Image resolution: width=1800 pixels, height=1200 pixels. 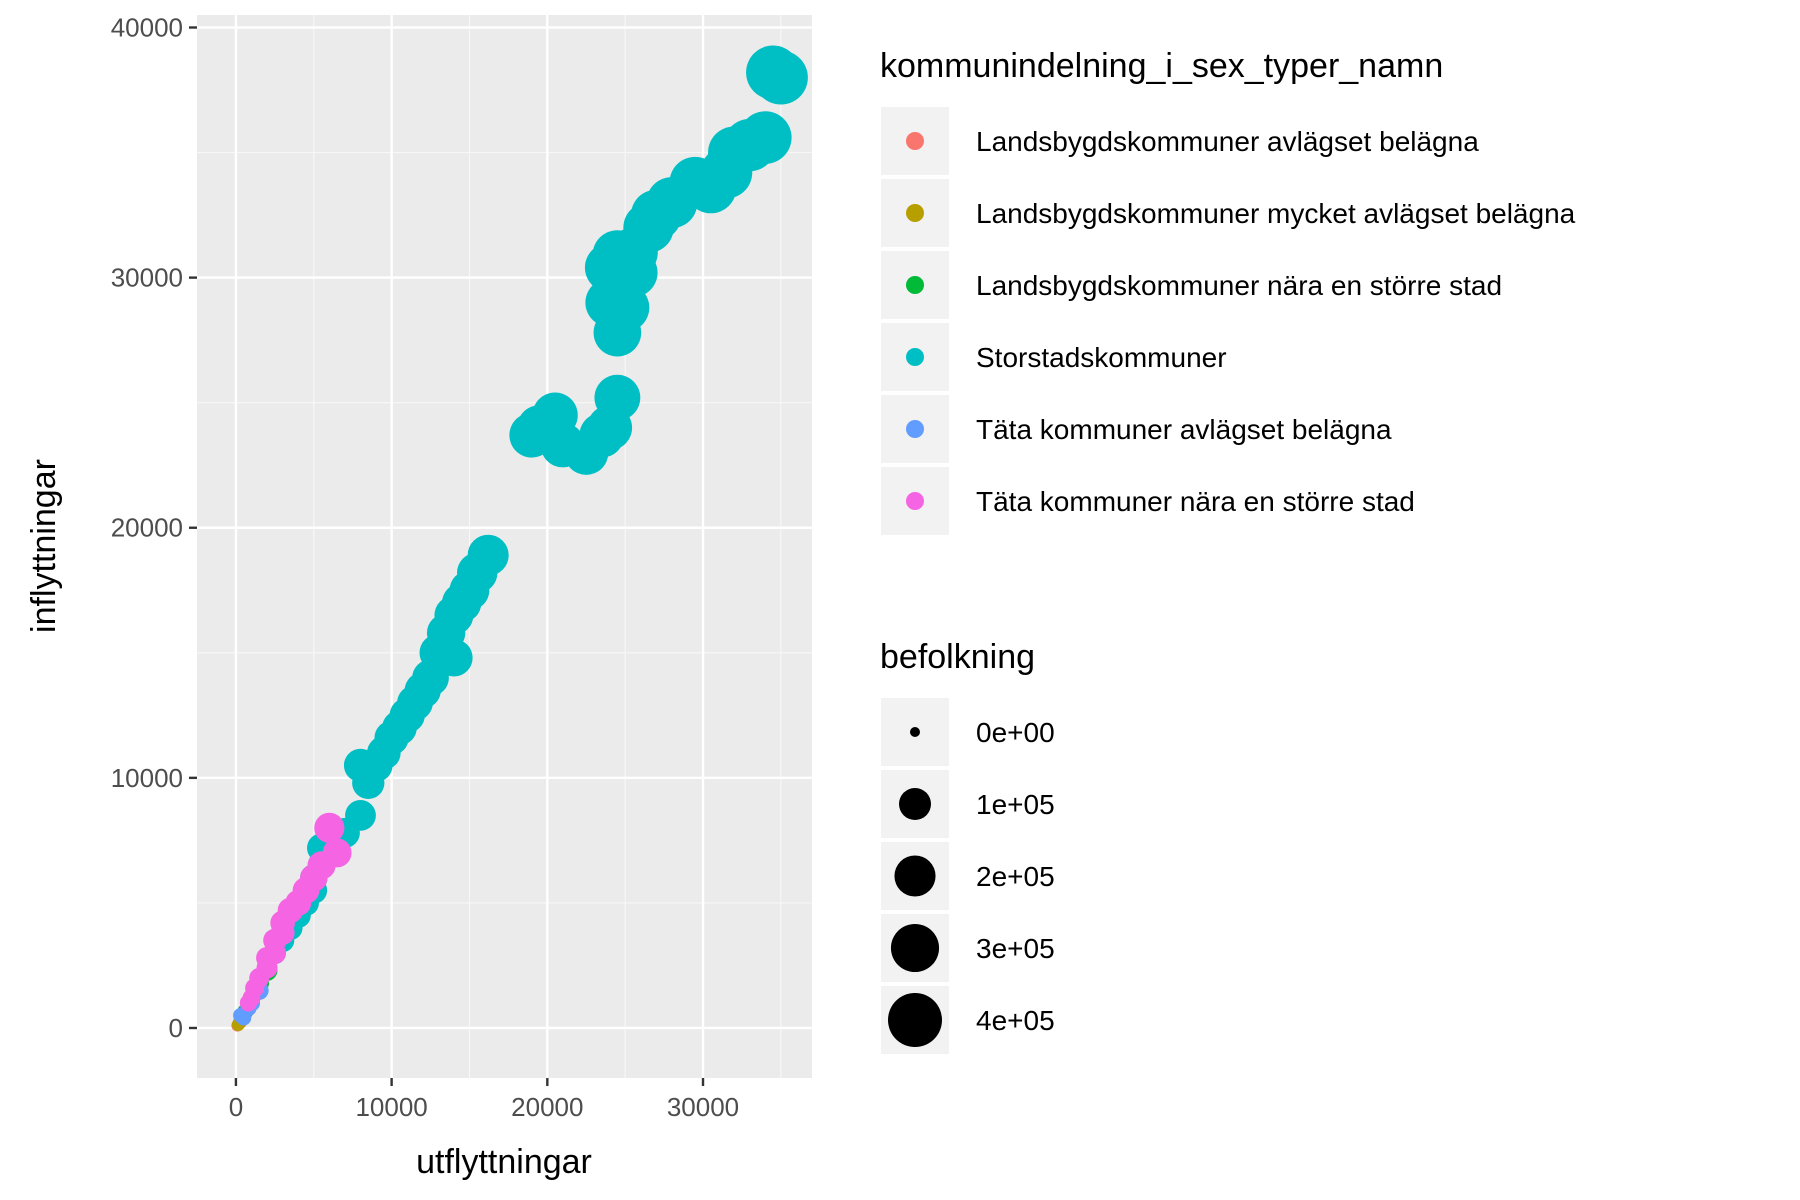 I want to click on y-tick-label: 20000, so click(x=147, y=528).